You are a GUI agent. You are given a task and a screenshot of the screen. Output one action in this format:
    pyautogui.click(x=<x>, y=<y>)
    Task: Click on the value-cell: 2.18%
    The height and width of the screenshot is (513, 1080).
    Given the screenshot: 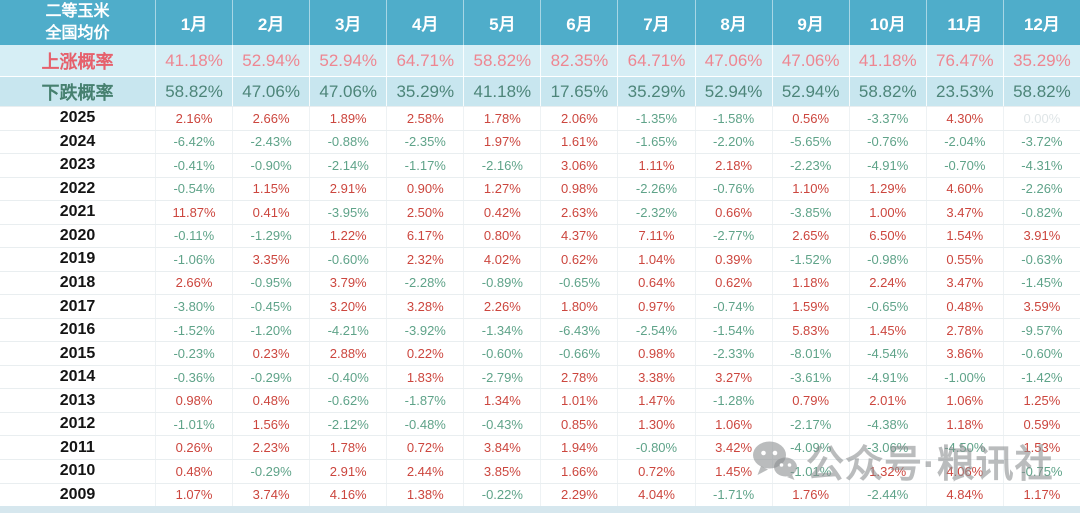 What is the action you would take?
    pyautogui.click(x=733, y=165)
    